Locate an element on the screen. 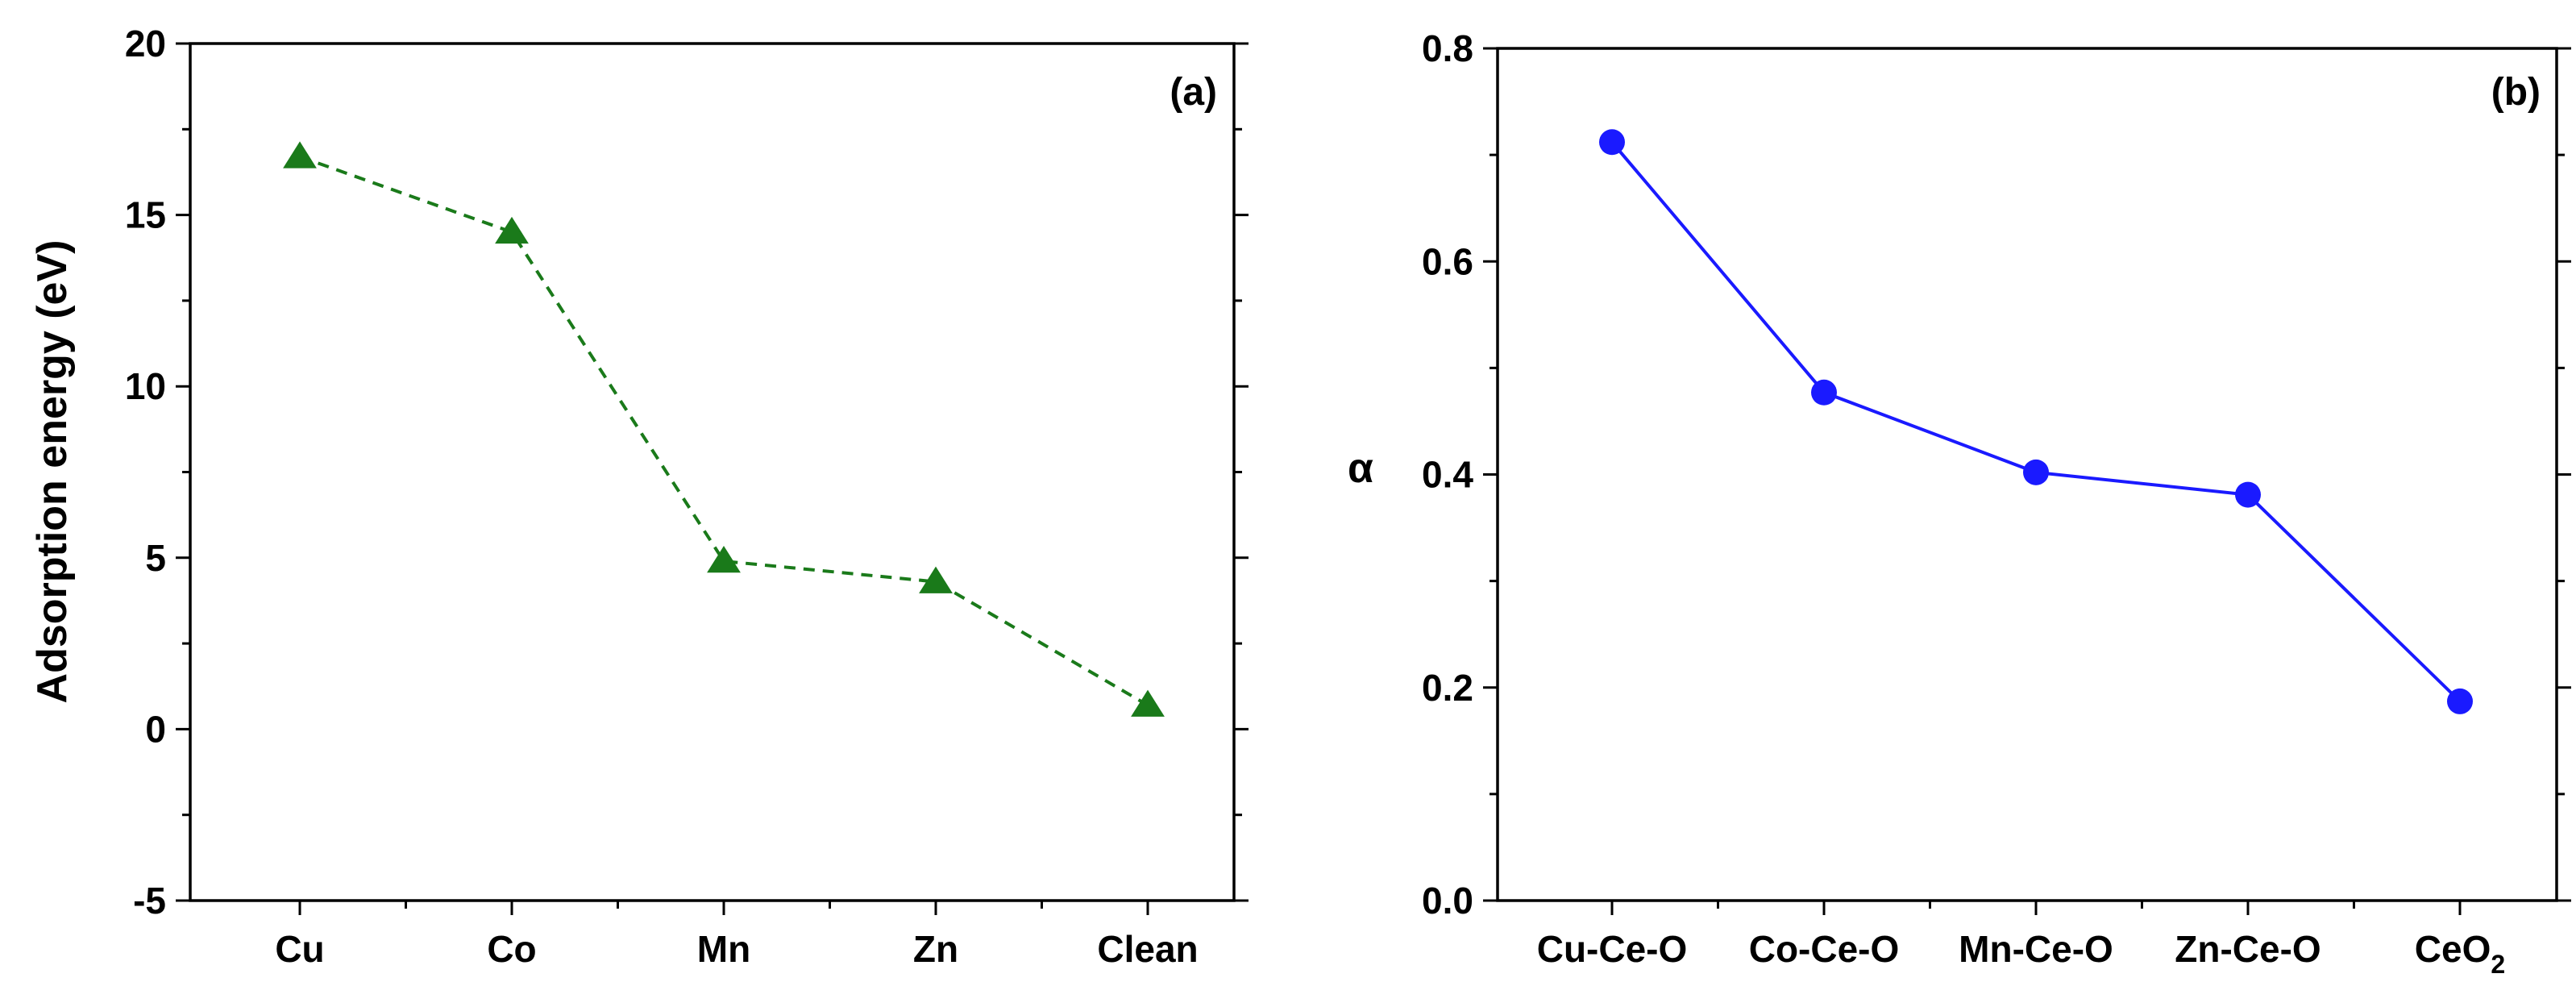 The height and width of the screenshot is (1007, 2576). x-tick-label: CeO2 is located at coordinates (2460, 954).